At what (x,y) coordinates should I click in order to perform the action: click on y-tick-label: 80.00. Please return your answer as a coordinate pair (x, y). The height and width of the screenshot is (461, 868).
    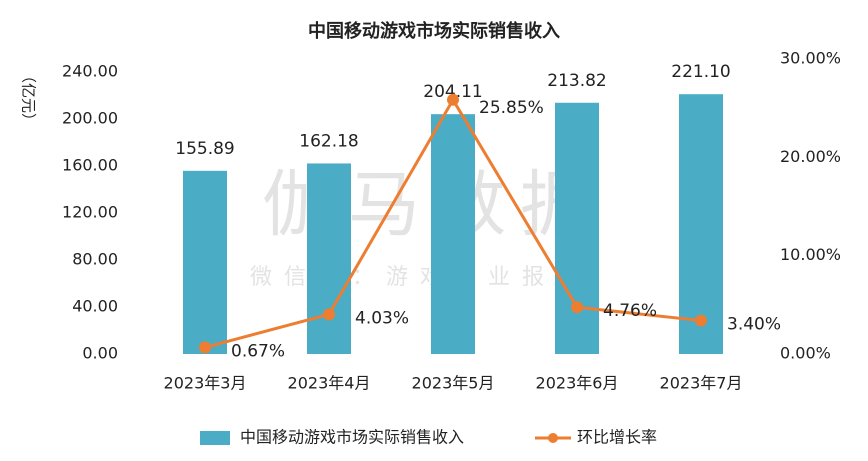
    Looking at the image, I should click on (95, 259).